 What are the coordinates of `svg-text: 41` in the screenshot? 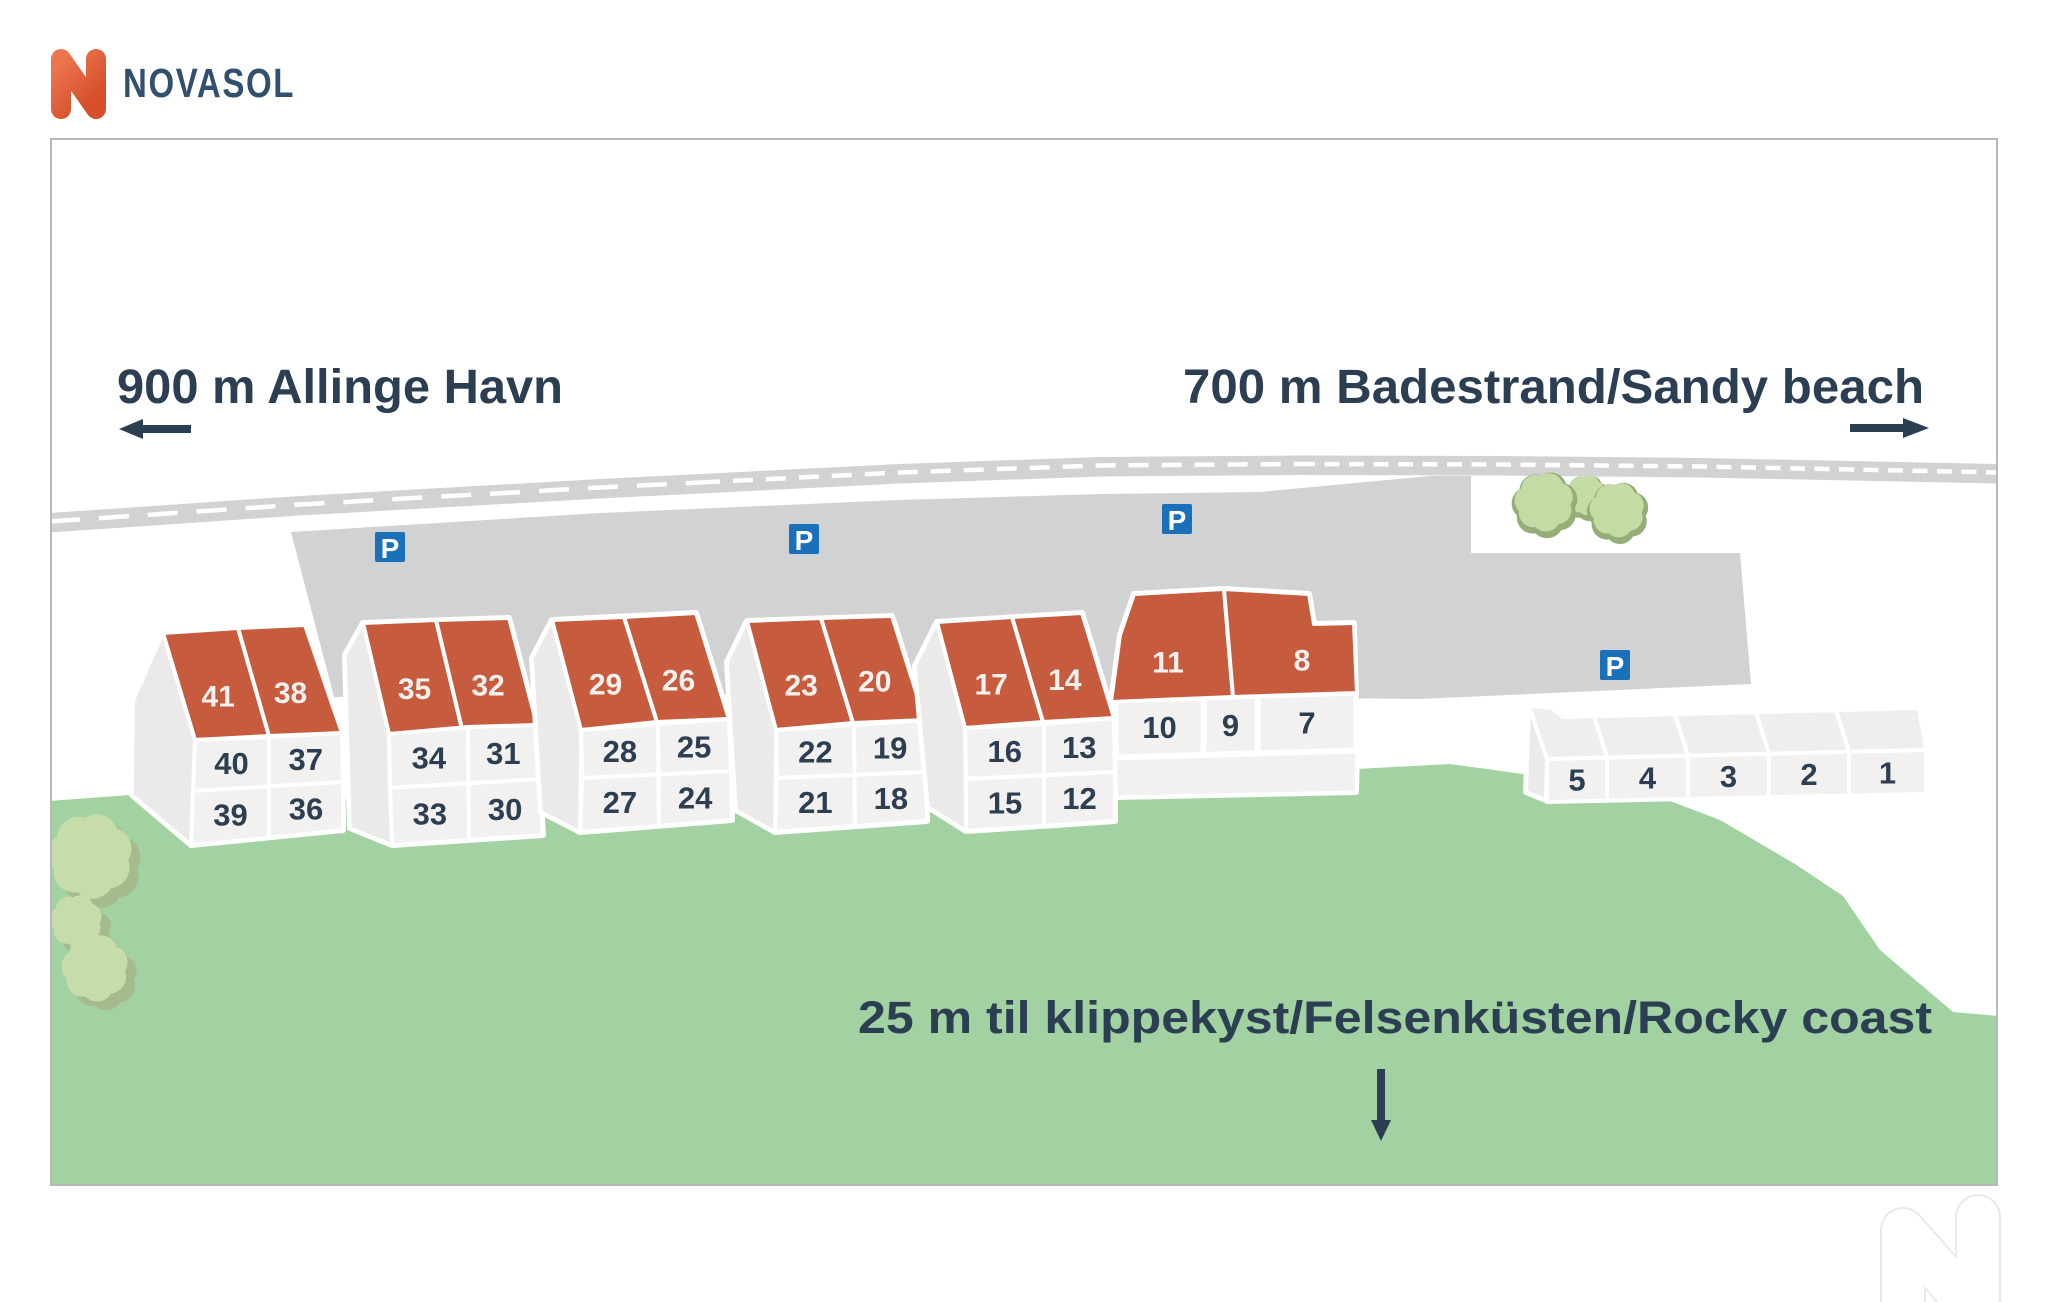 It's located at (218, 697).